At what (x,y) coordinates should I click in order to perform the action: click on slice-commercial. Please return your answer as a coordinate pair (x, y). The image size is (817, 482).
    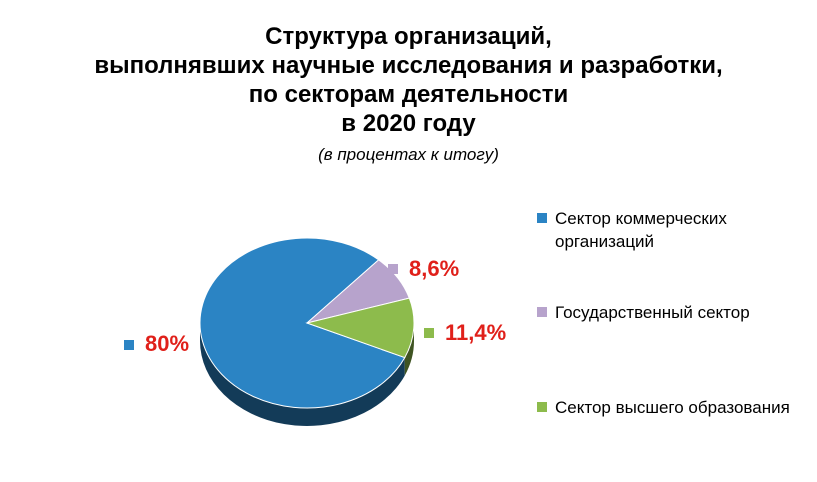
    Looking at the image, I should click on (302, 323).